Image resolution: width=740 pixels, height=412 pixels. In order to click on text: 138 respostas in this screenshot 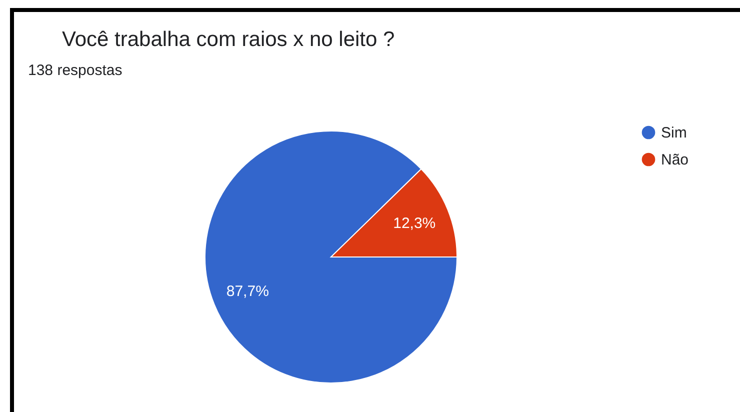, I will do `click(75, 70)`.